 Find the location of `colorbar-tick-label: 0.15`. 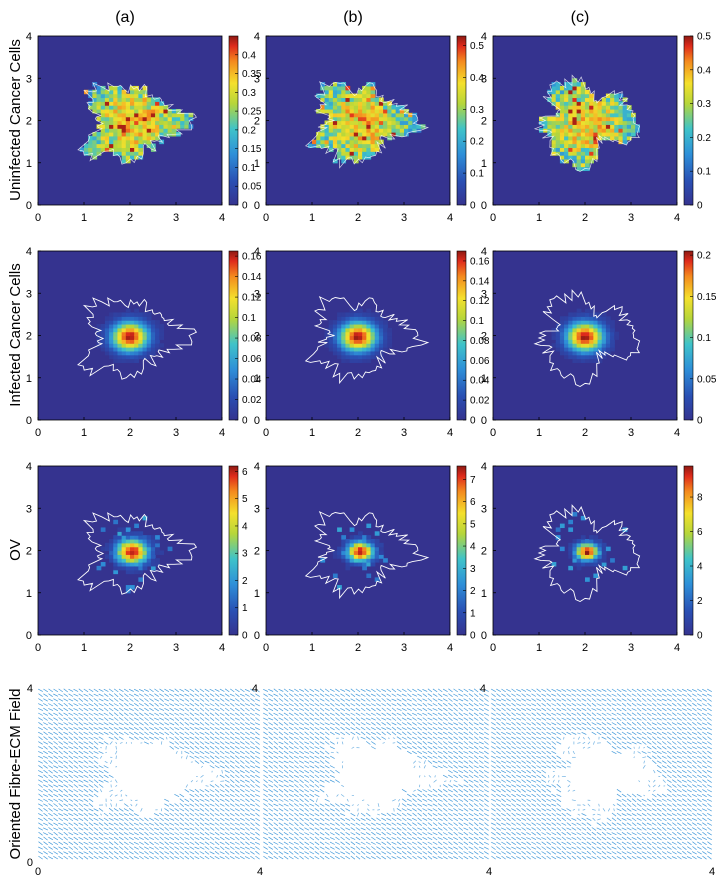

colorbar-tick-label: 0.15 is located at coordinates (707, 297).